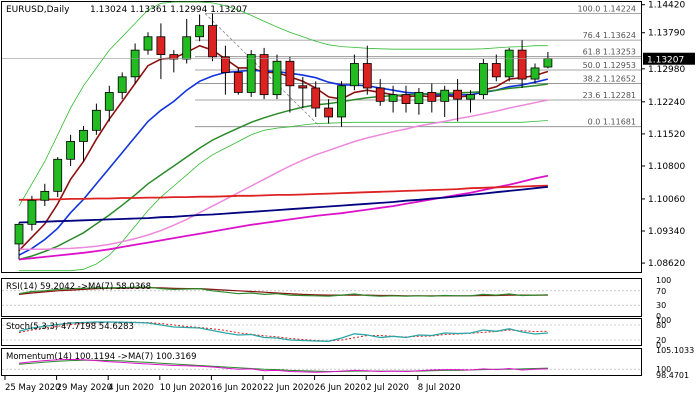  What do you see at coordinates (666, 200) in the screenshot?
I see `price-axis-label: 1.10060` at bounding box center [666, 200].